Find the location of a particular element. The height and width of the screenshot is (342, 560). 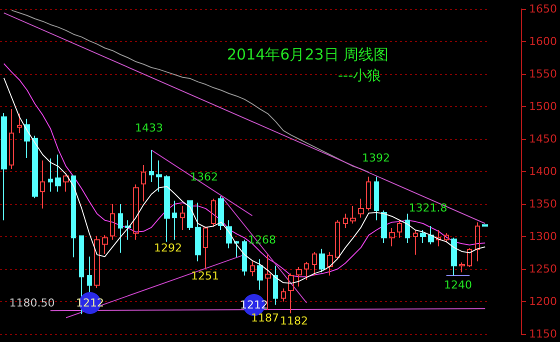

y-tick-label: 1400 is located at coordinates (543, 171).